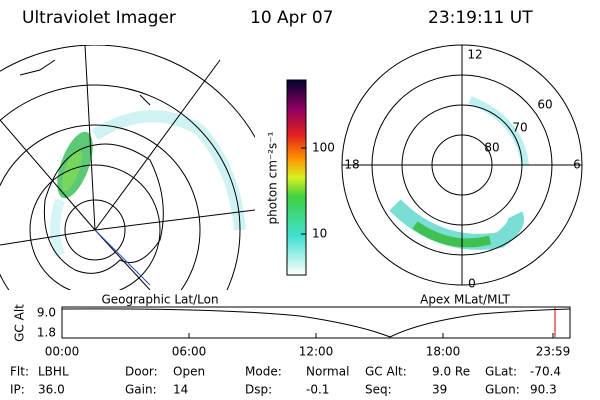 Image resolution: width=600 pixels, height=400 pixels. What do you see at coordinates (317, 390) in the screenshot?
I see `field-value: -0.1` at bounding box center [317, 390].